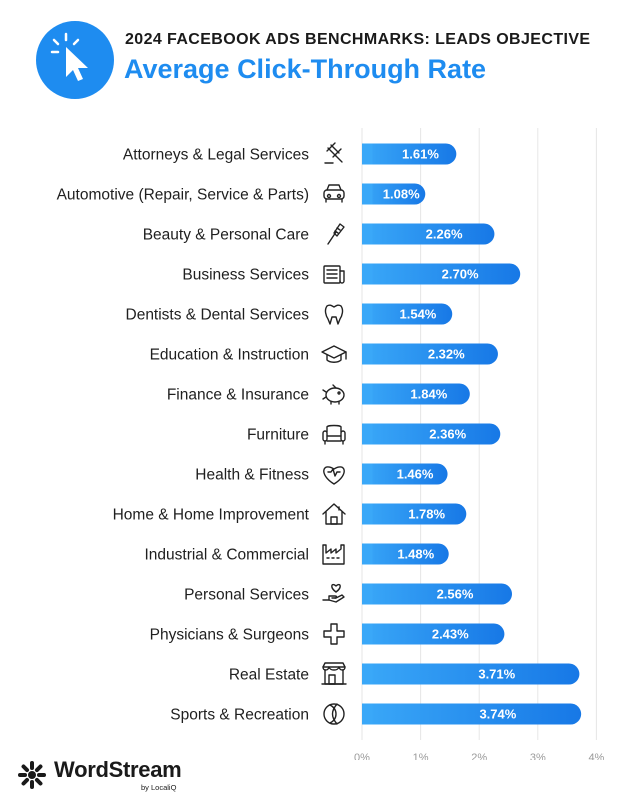  I want to click on bar-value-label: 1.54%, so click(418, 314).